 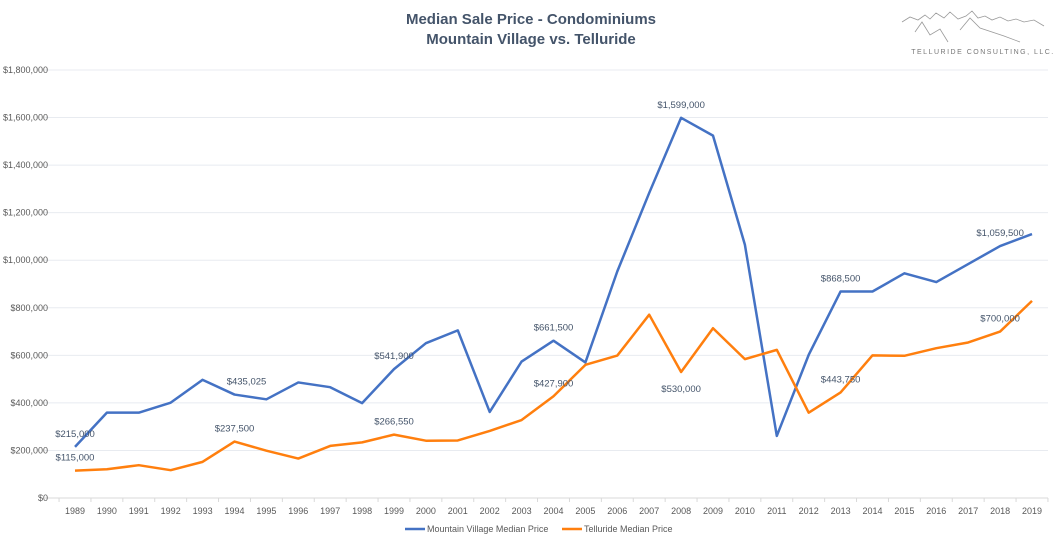 I want to click on data-label: $443,750, so click(x=841, y=379).